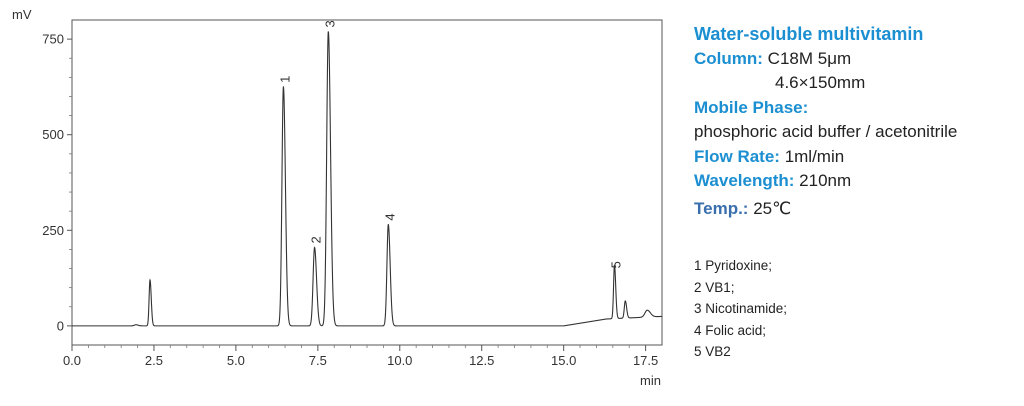  What do you see at coordinates (650, 380) in the screenshot?
I see `x-axis-unit: min` at bounding box center [650, 380].